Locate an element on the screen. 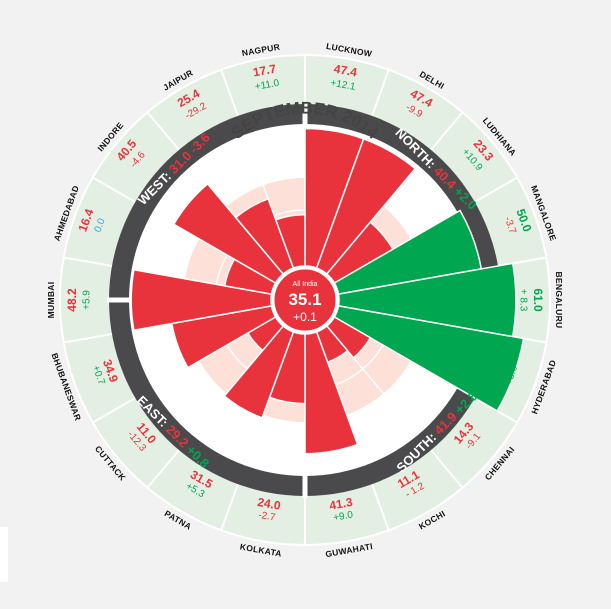 The width and height of the screenshot is (611, 609). city-change: +5.9 is located at coordinates (87, 300).